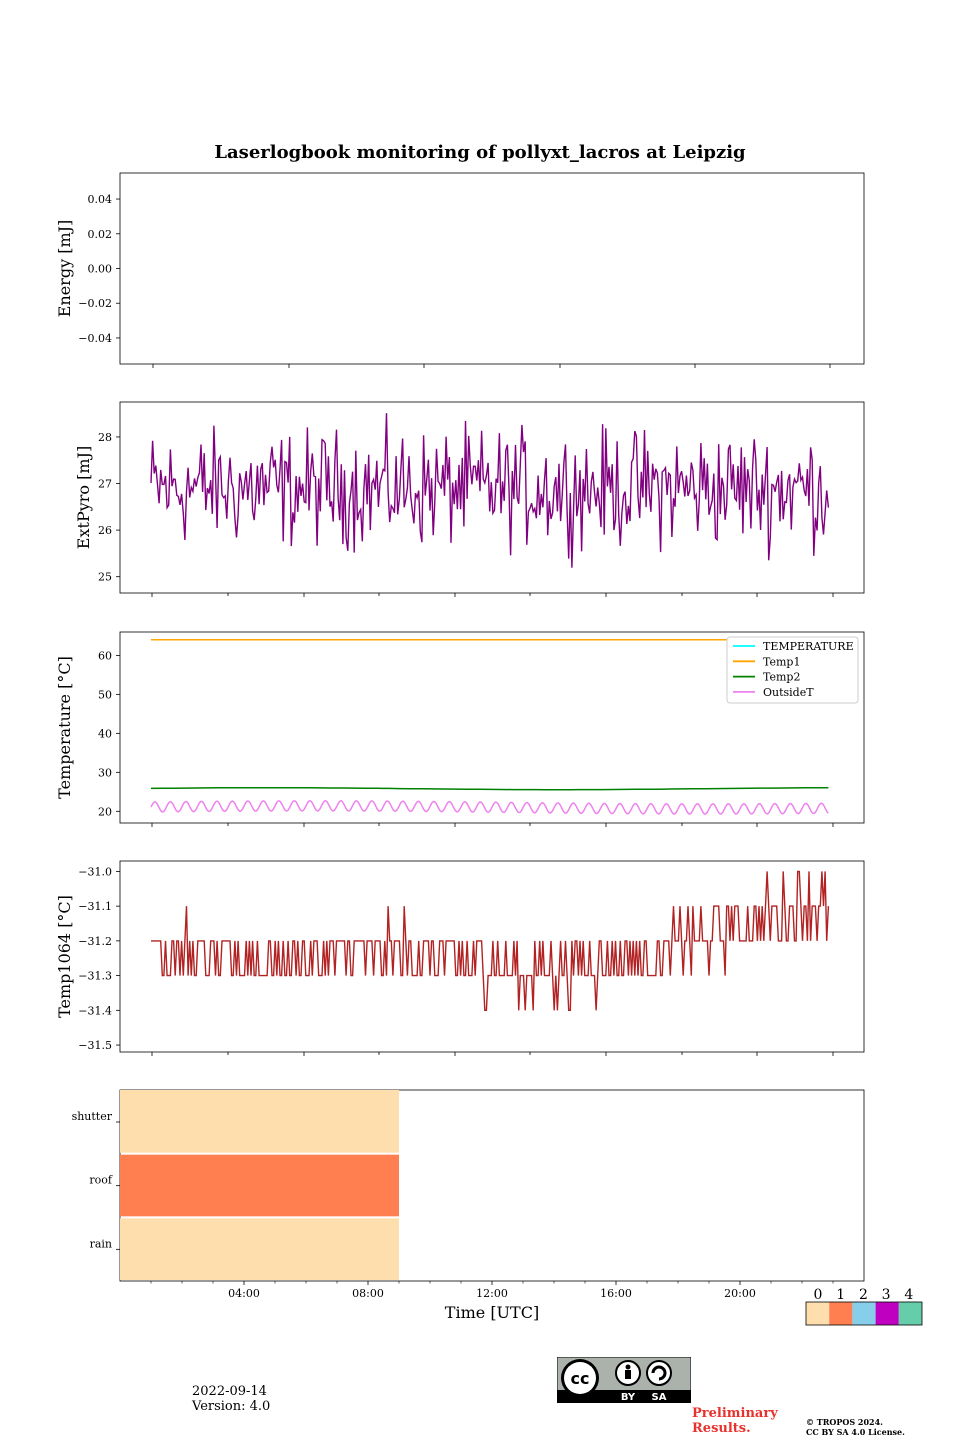 The width and height of the screenshot is (960, 1440). I want to click on plot-area, so click(492, 268).